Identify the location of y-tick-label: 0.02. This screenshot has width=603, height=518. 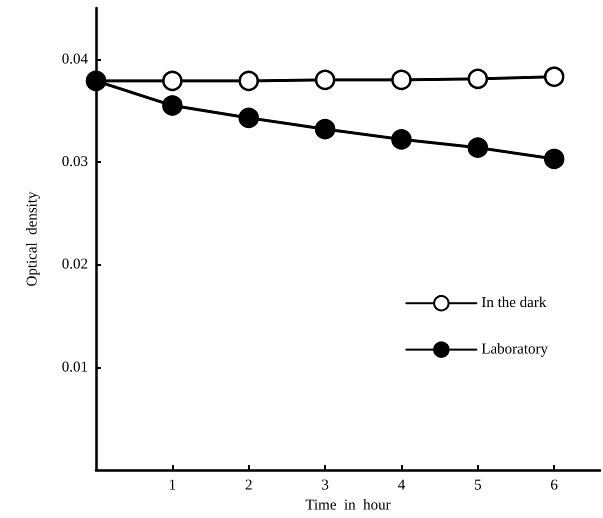
(75, 264).